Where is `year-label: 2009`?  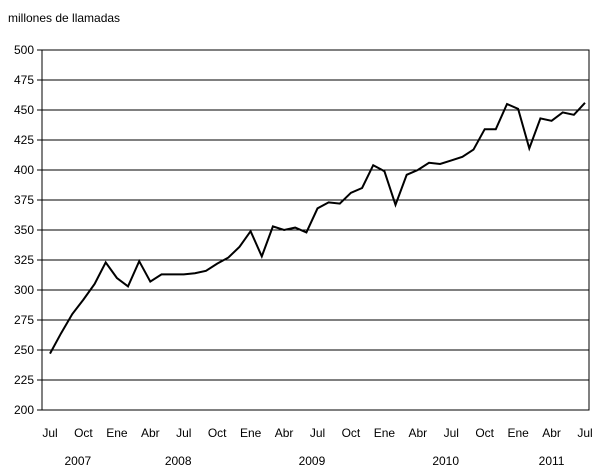 year-label: 2009 is located at coordinates (312, 460).